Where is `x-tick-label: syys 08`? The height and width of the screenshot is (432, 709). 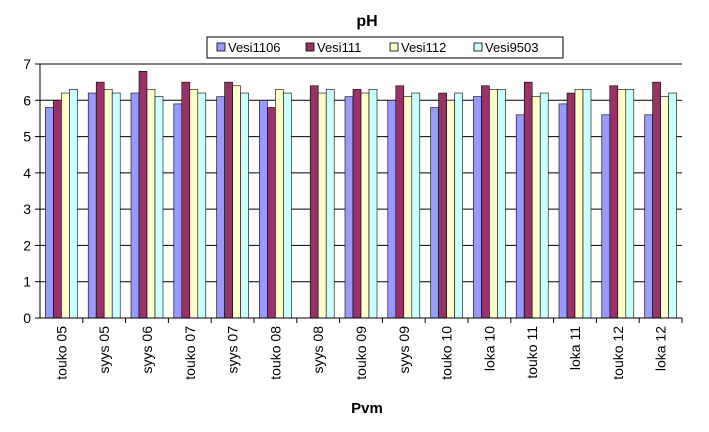 x-tick-label: syys 08 is located at coordinates (318, 350).